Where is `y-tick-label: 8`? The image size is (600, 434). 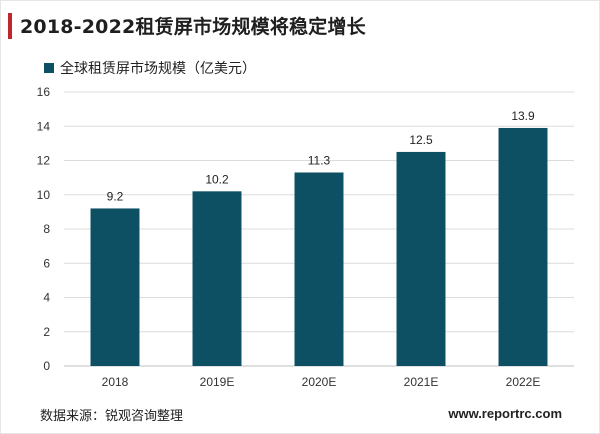
y-tick-label: 8 is located at coordinates (46, 229).